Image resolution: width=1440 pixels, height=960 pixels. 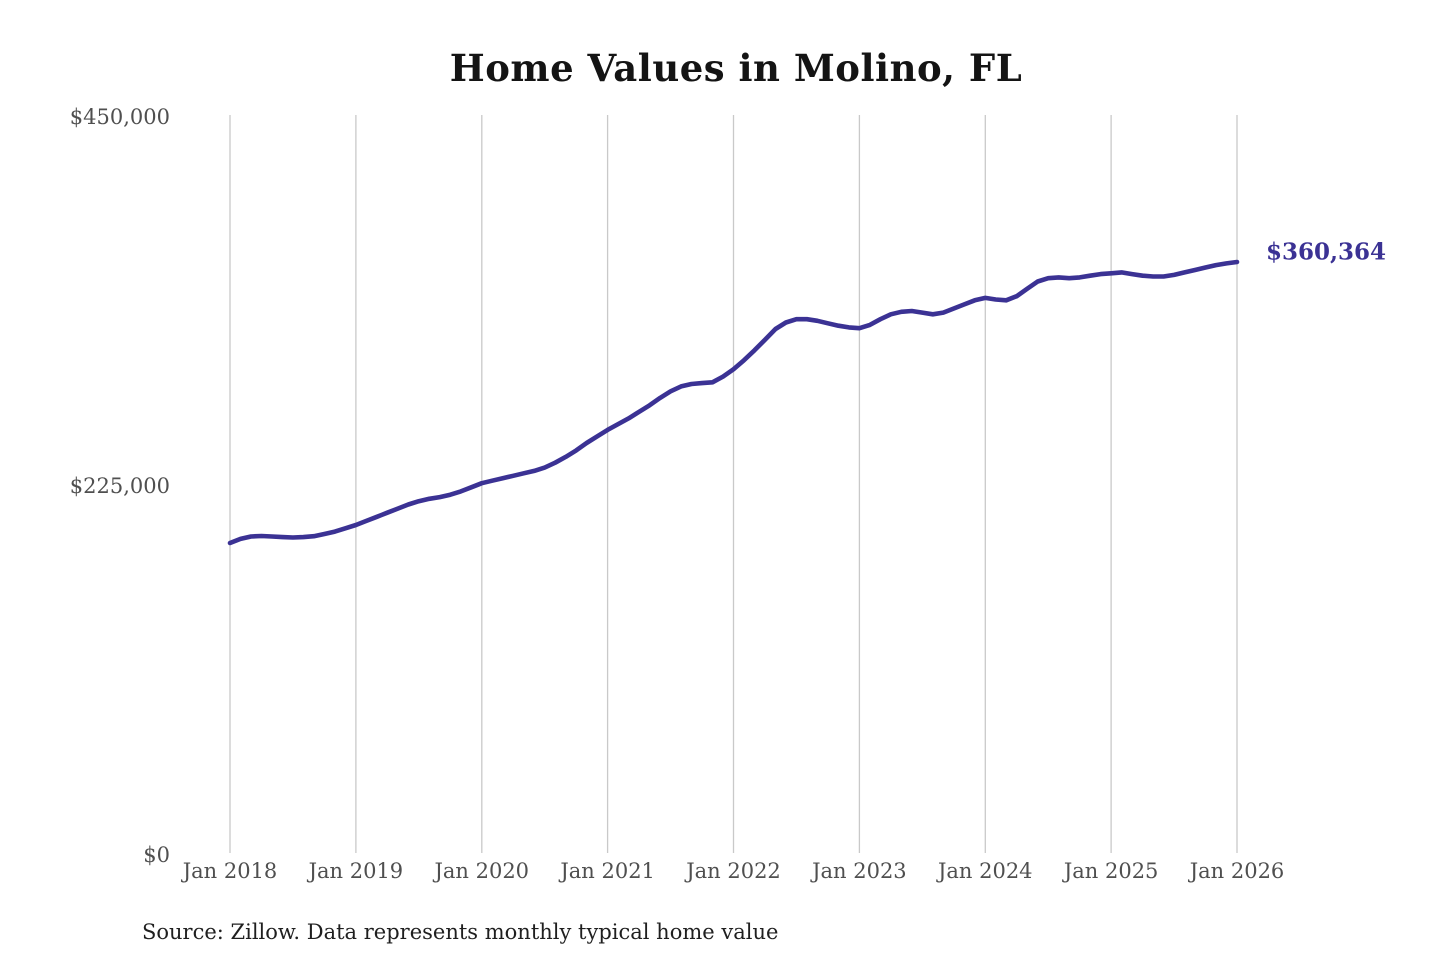 What do you see at coordinates (119, 486) in the screenshot?
I see `y-axis-tick-label: $225,000` at bounding box center [119, 486].